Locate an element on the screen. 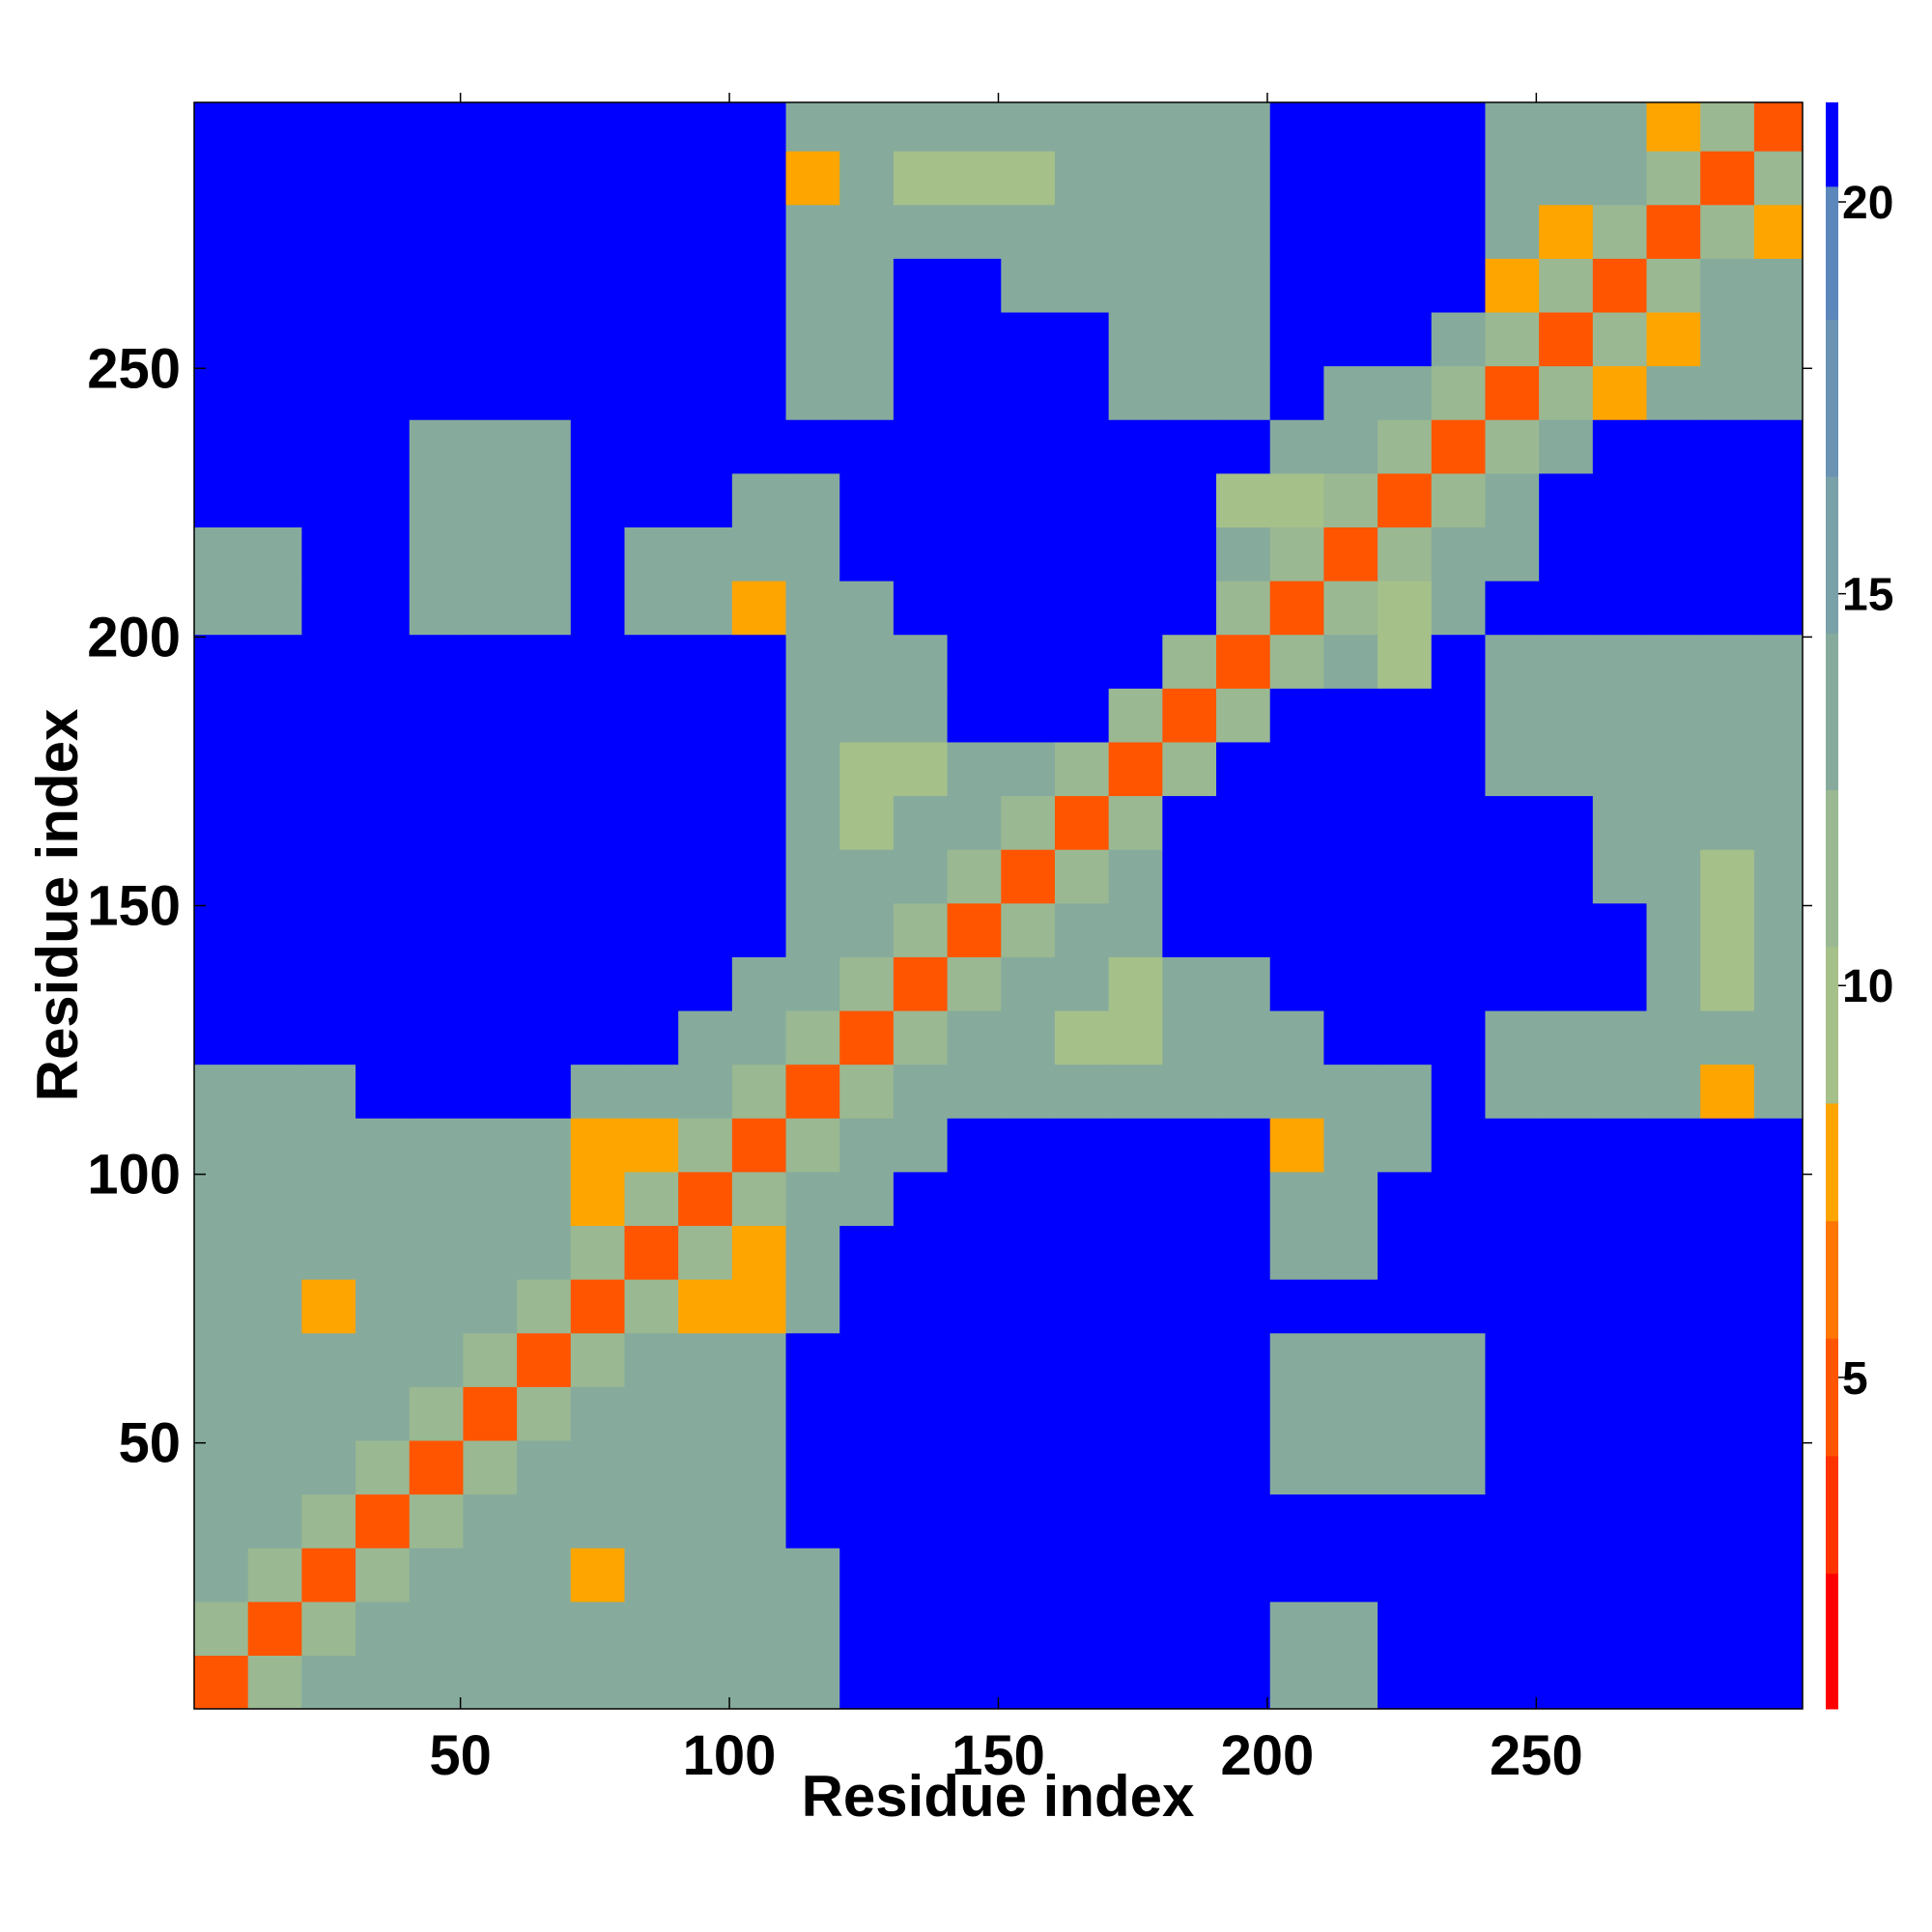  x-axis-title: Residue index is located at coordinates (998, 1796).